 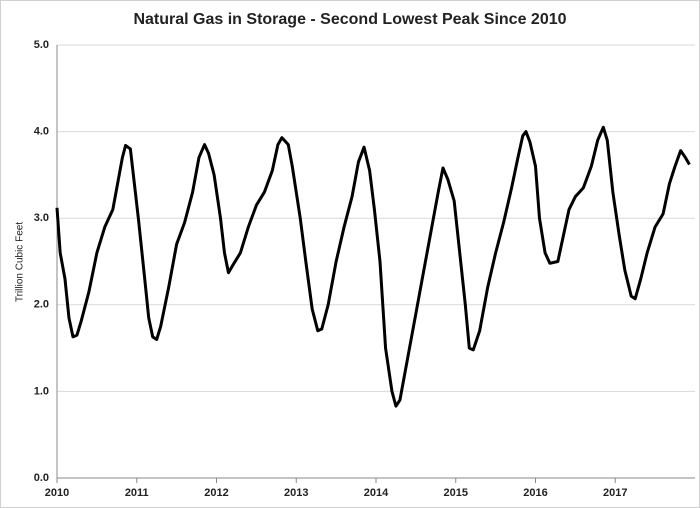 I want to click on x-tick-label: 2014, so click(x=376, y=493).